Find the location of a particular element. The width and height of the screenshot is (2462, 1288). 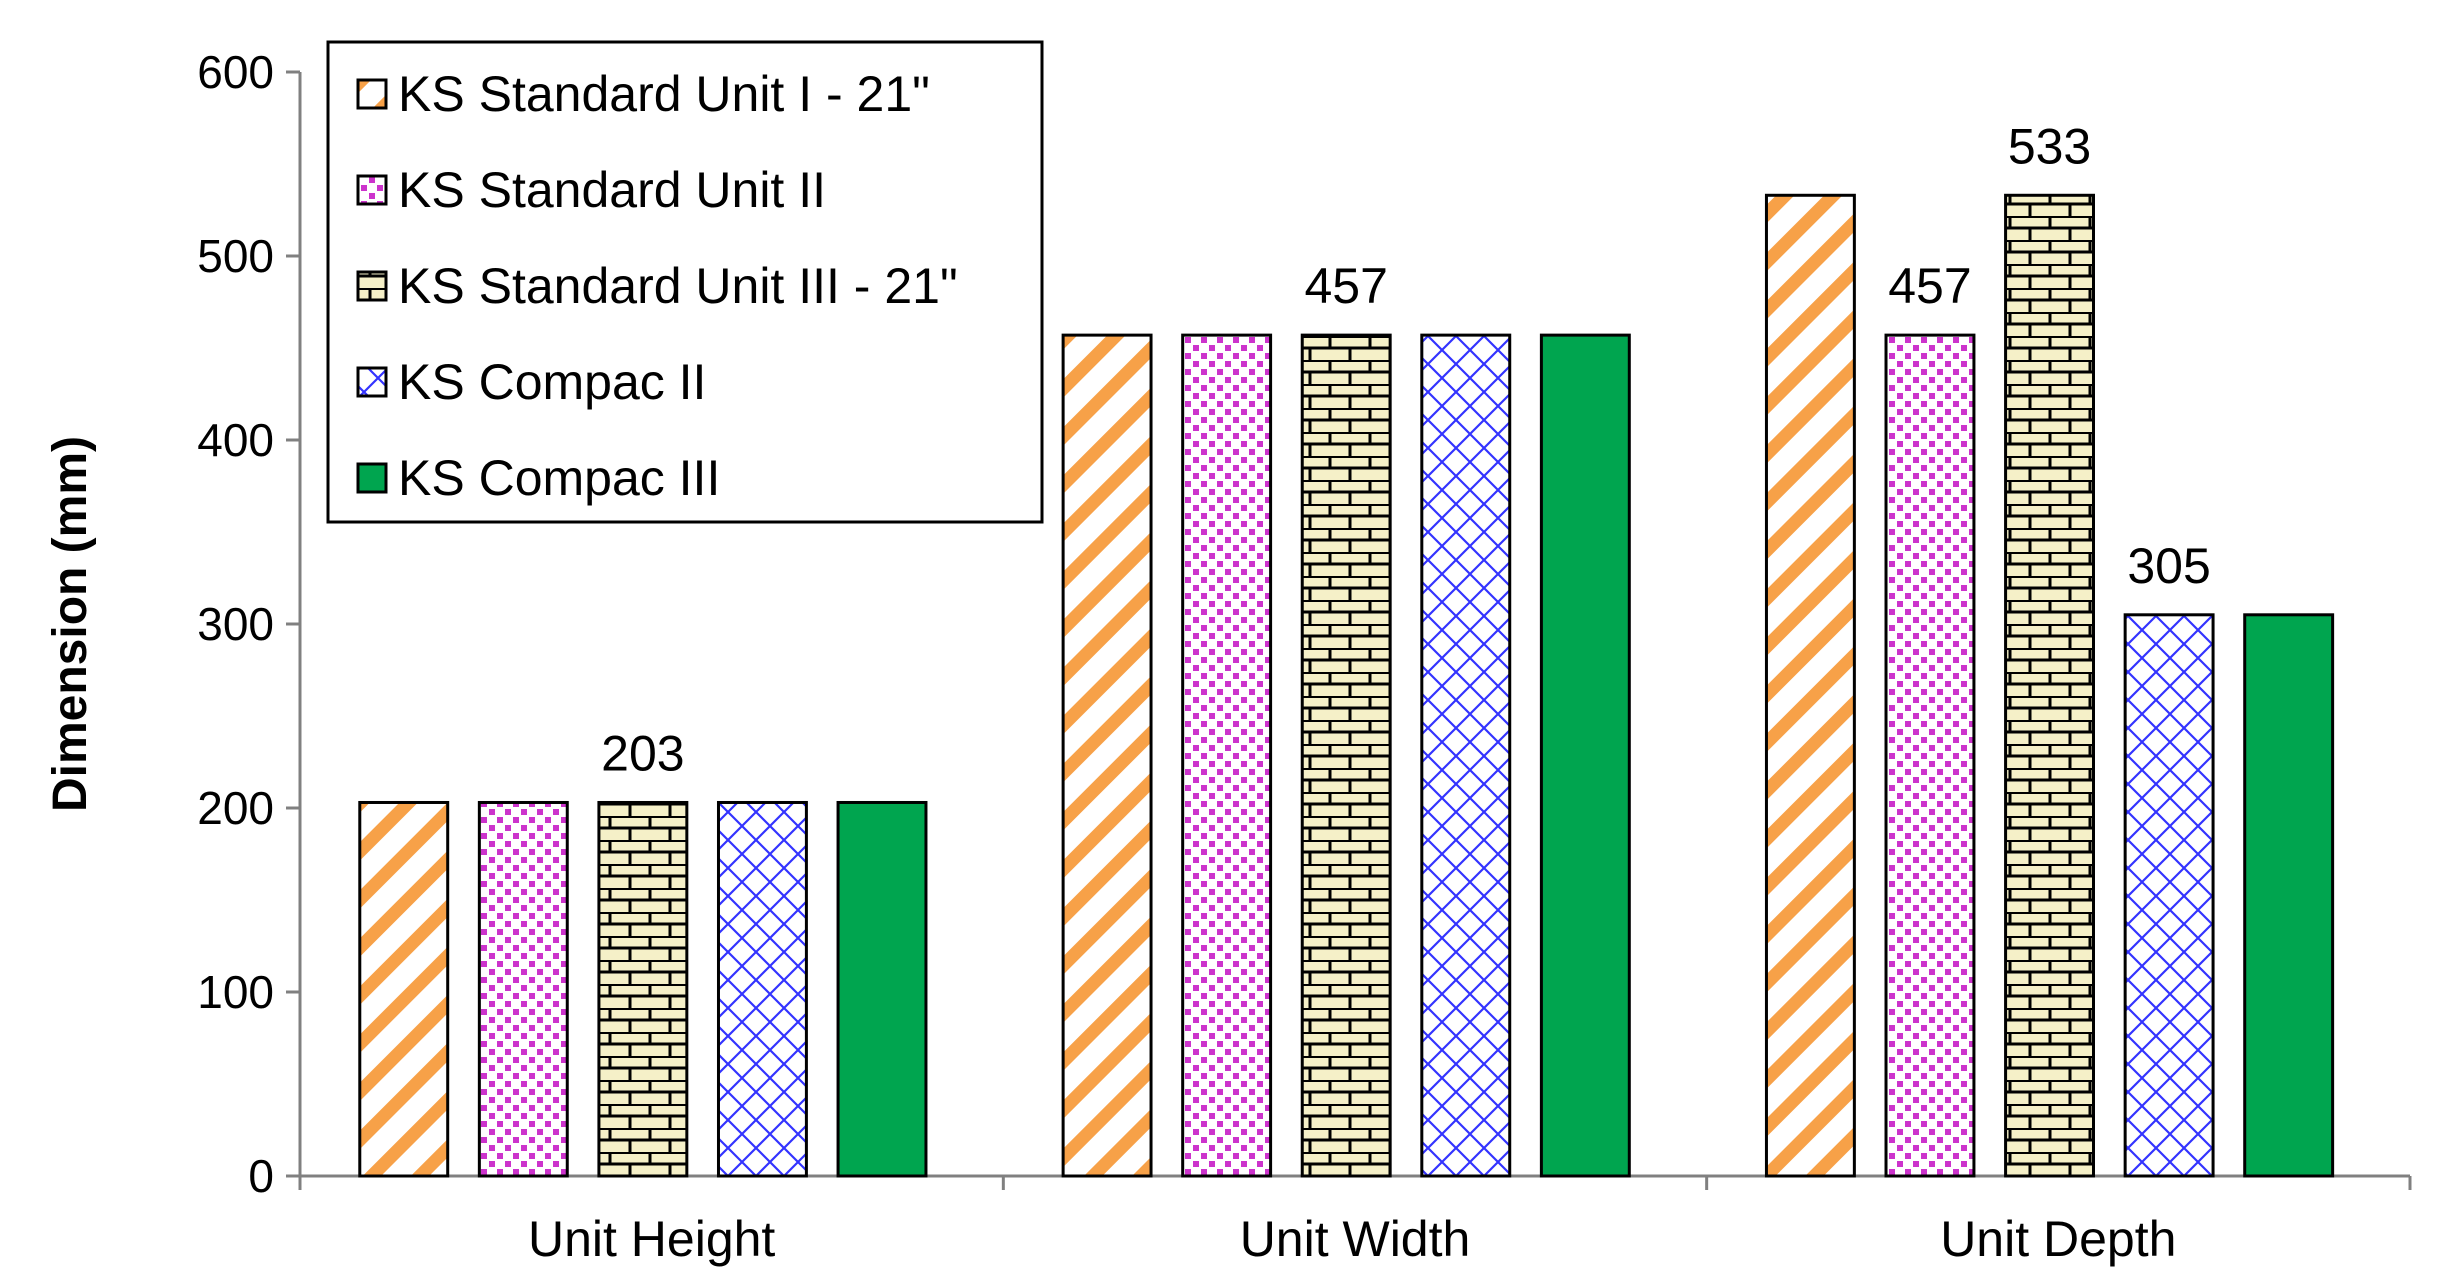

legend-label: KS Standard Unit III - 21" is located at coordinates (678, 286).